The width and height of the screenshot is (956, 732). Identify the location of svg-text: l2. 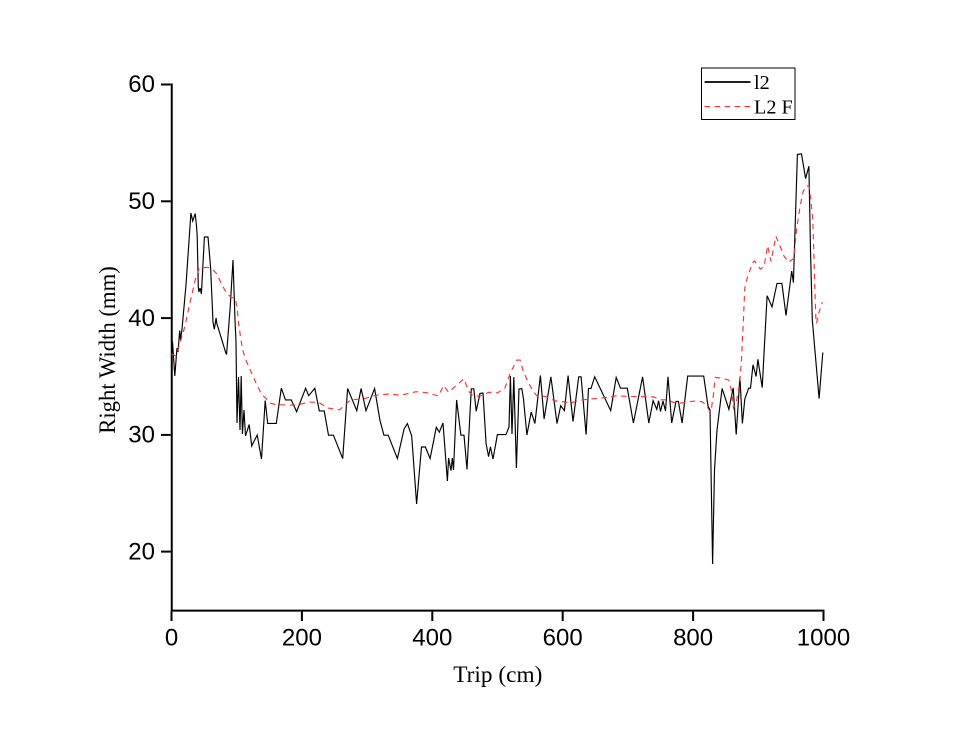
(762, 83).